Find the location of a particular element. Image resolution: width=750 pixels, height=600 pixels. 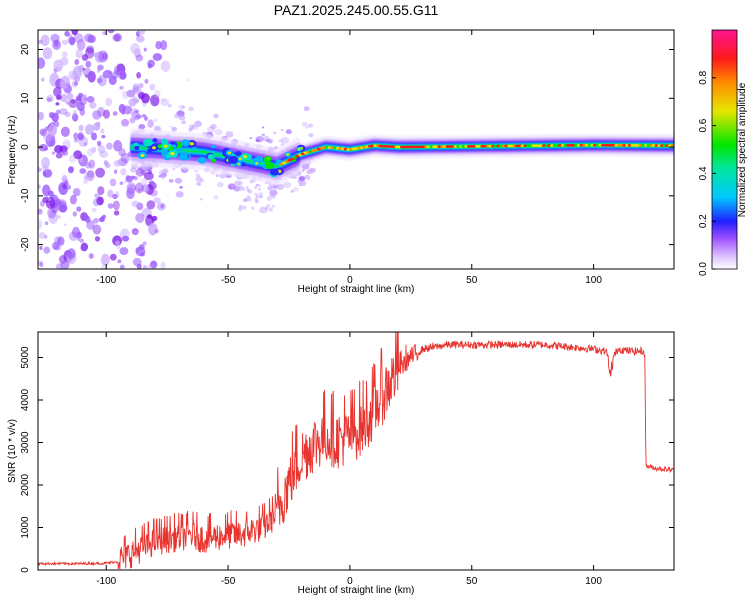

y-tick-label: -10 is located at coordinates (25, 195).